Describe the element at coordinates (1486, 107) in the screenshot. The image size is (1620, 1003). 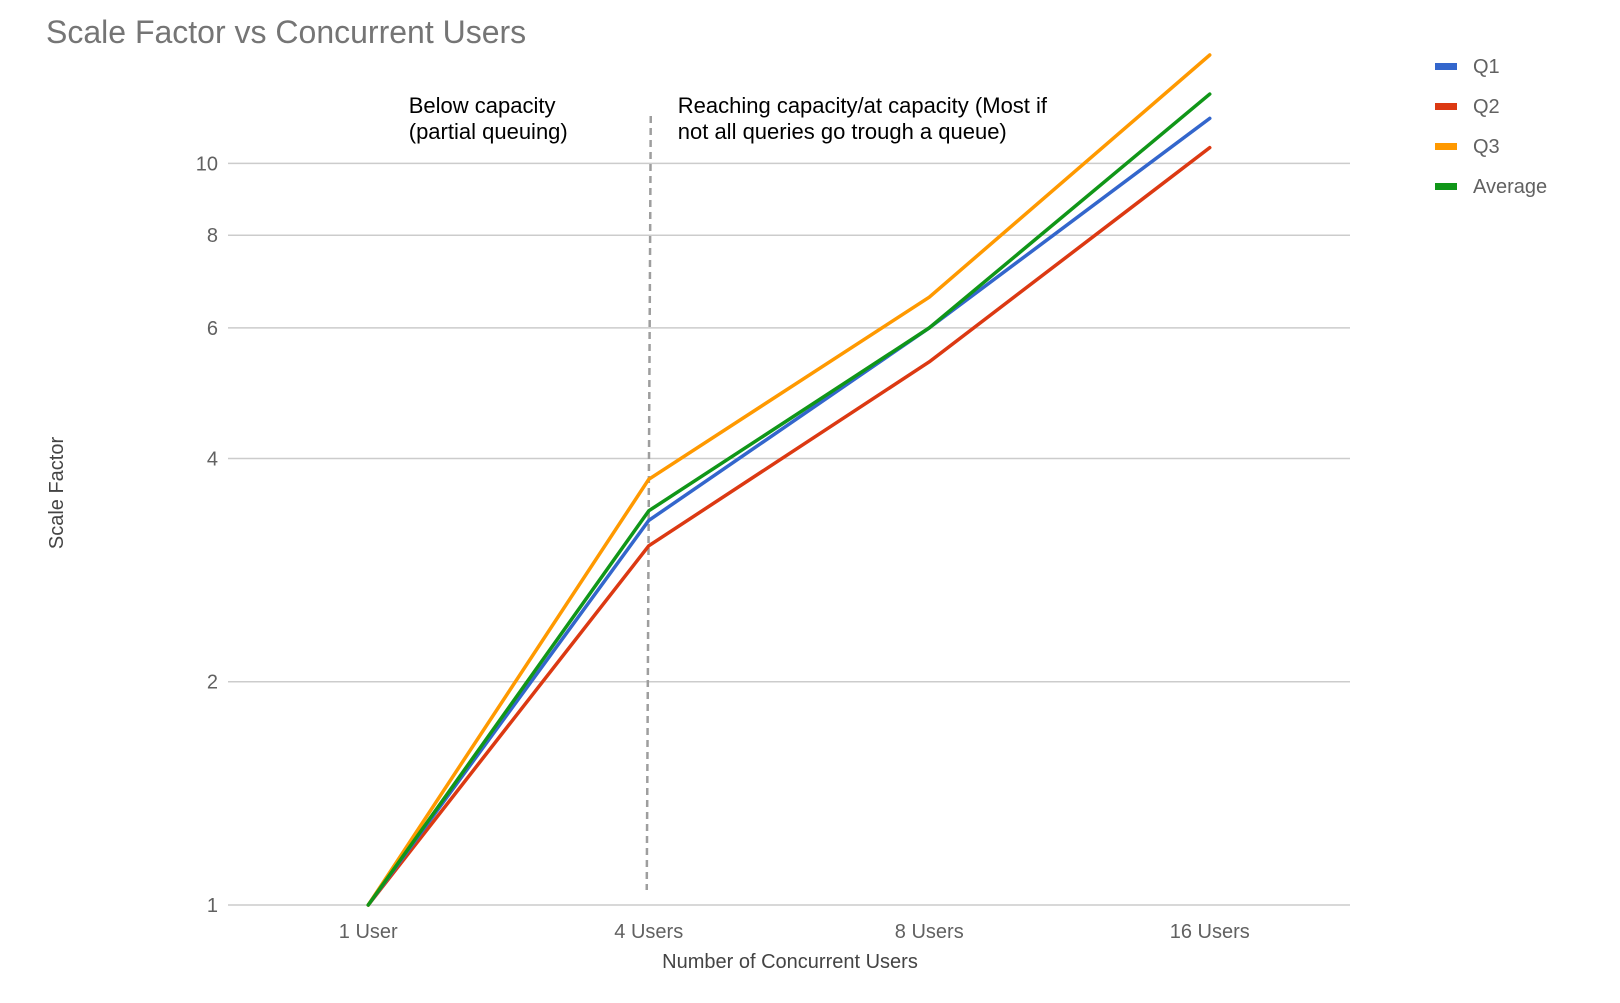
I see `legend-label-q2: Q2` at that location.